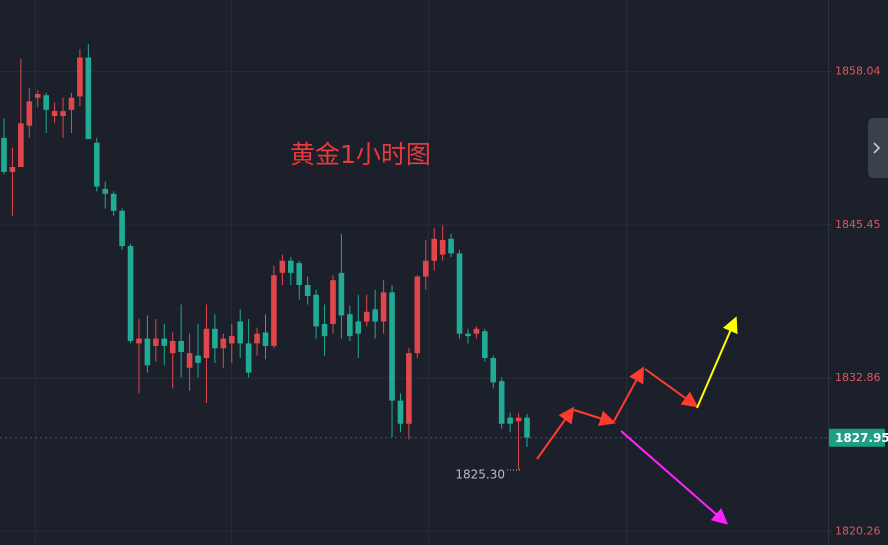  I want to click on forecast-arrows, so click(637, 420).